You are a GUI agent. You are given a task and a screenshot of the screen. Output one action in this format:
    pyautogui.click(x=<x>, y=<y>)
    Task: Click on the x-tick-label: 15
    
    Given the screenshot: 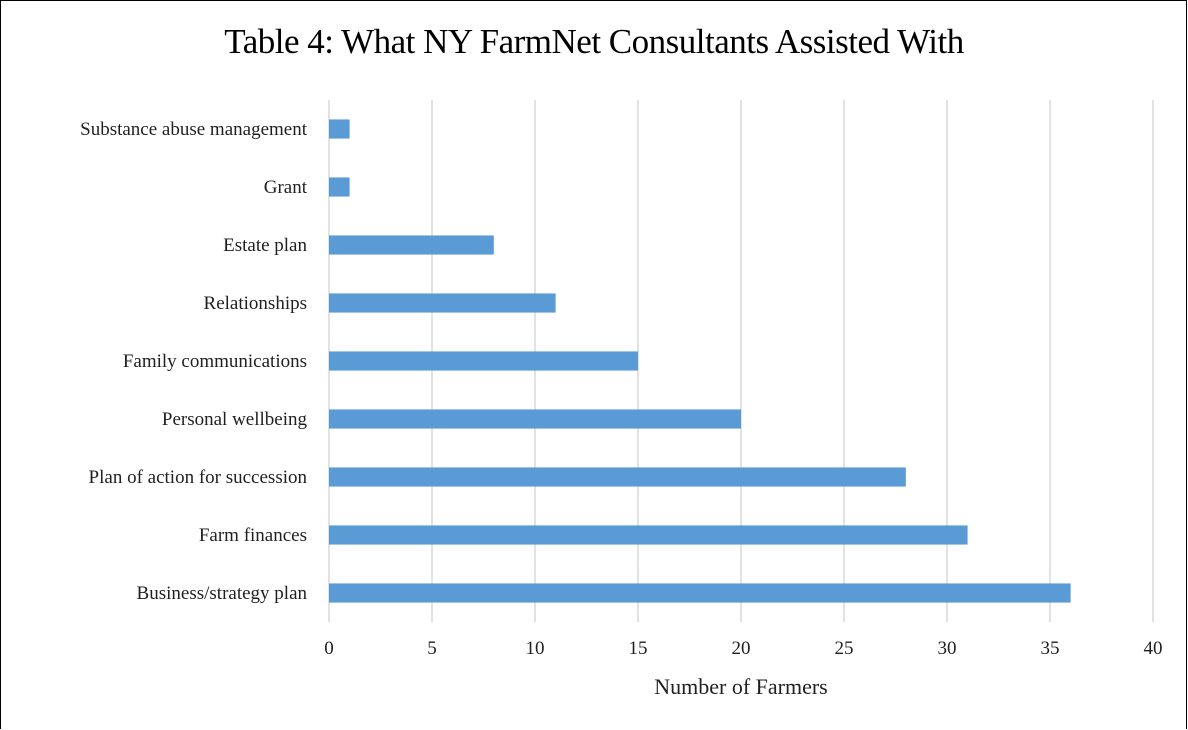 What is the action you would take?
    pyautogui.click(x=638, y=648)
    